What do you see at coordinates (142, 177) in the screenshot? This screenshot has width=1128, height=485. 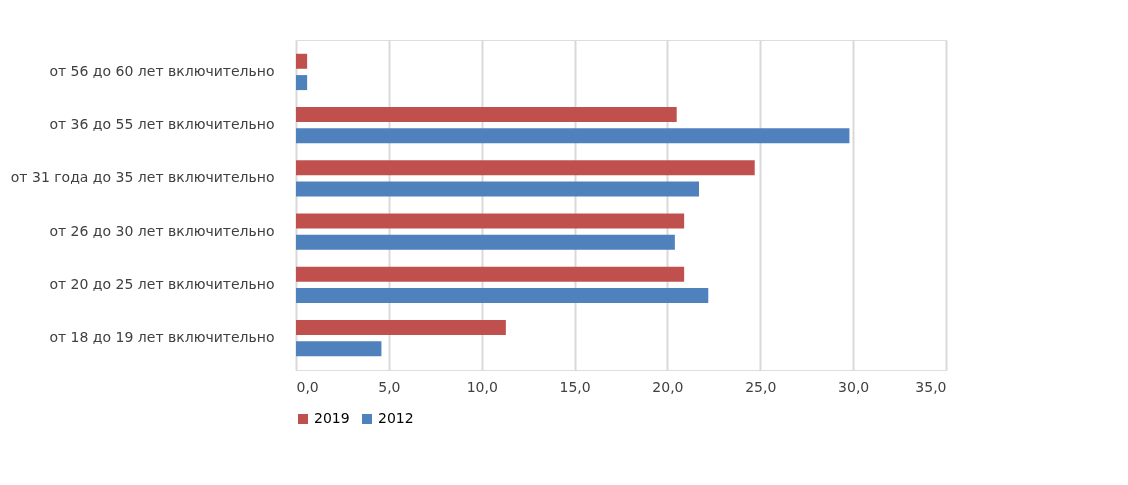 I see `y-tick-label: от 31 года до 35 лет включительно` at bounding box center [142, 177].